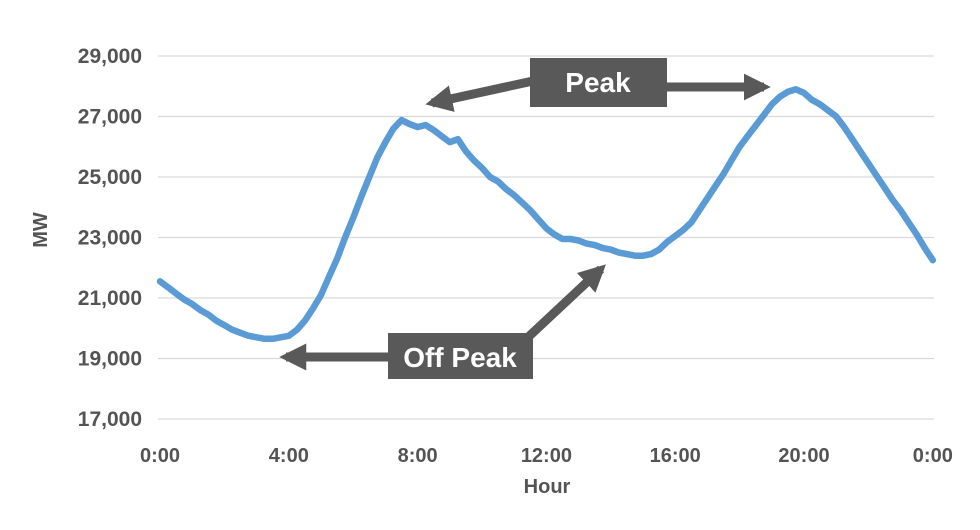  I want to click on x-tick-label: 16:00, so click(675, 456).